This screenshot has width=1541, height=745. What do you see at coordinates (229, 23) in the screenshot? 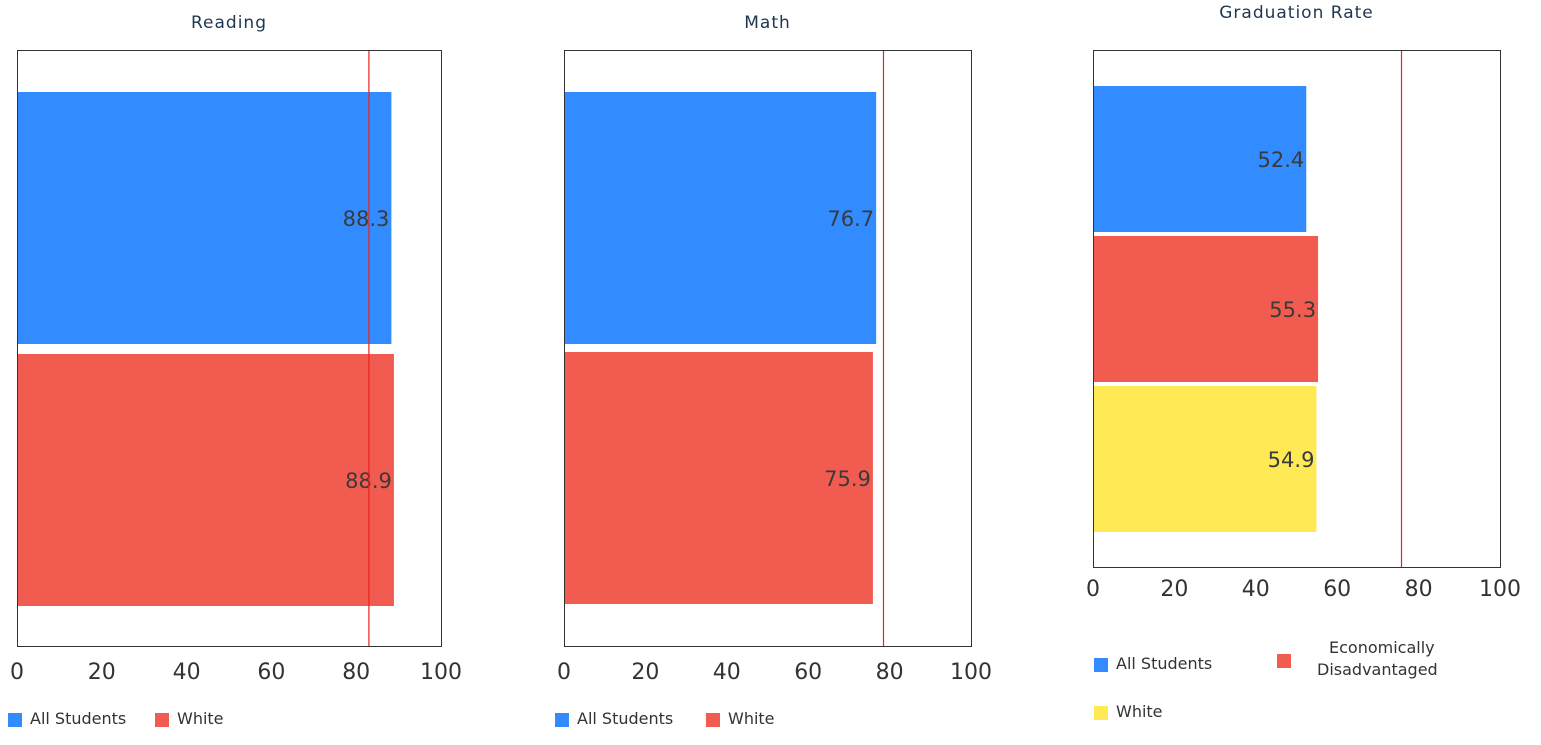
I see `chart-title: Reading` at bounding box center [229, 23].